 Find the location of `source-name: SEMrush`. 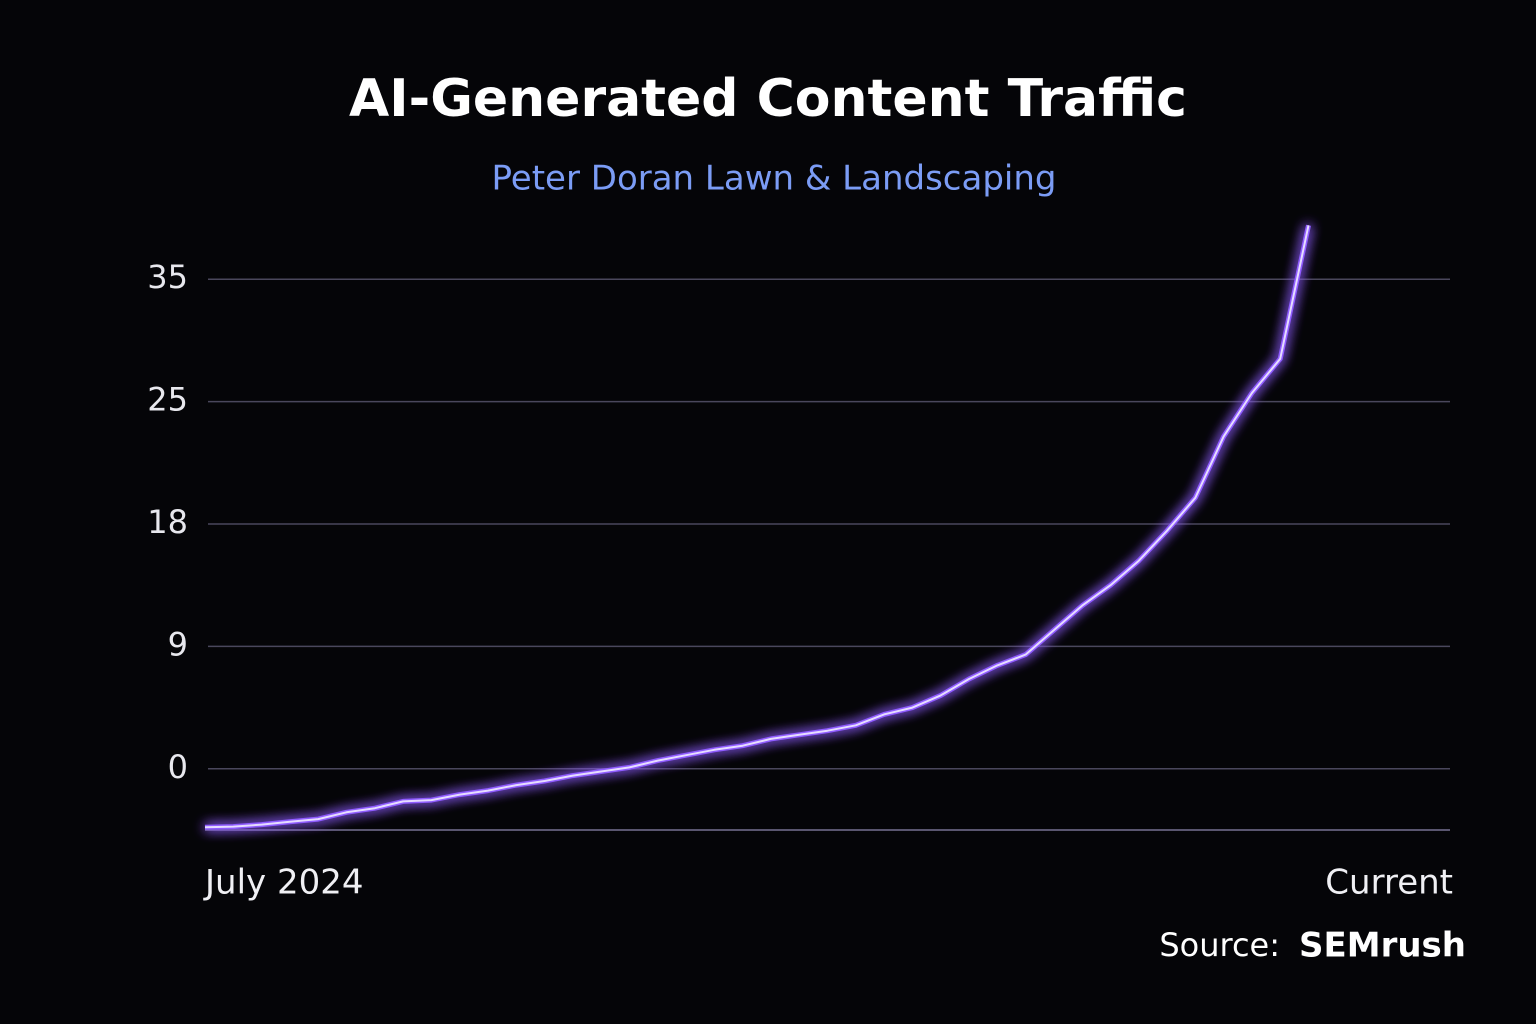

source-name: SEMrush is located at coordinates (1382, 946).